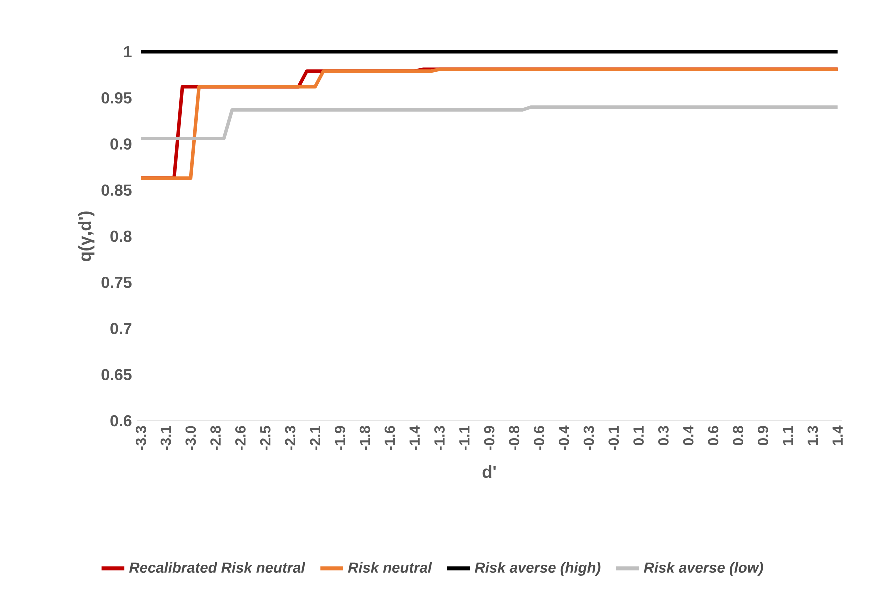 Image resolution: width=870 pixels, height=594 pixels. I want to click on x-tick-label: 1.1, so click(788, 436).